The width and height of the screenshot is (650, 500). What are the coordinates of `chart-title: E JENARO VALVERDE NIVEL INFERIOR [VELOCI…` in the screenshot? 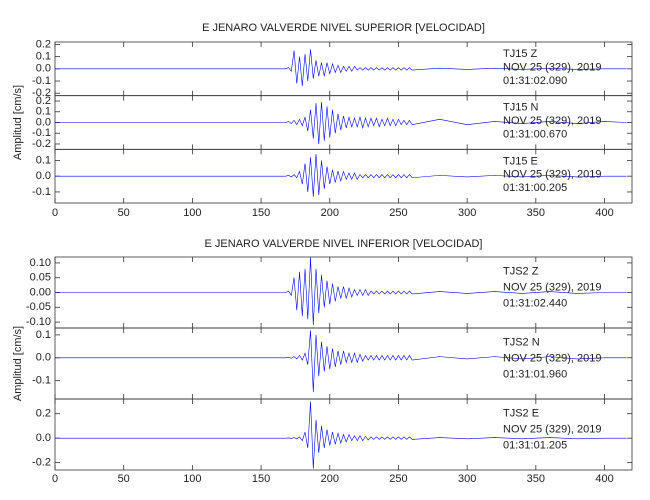 It's located at (344, 244).